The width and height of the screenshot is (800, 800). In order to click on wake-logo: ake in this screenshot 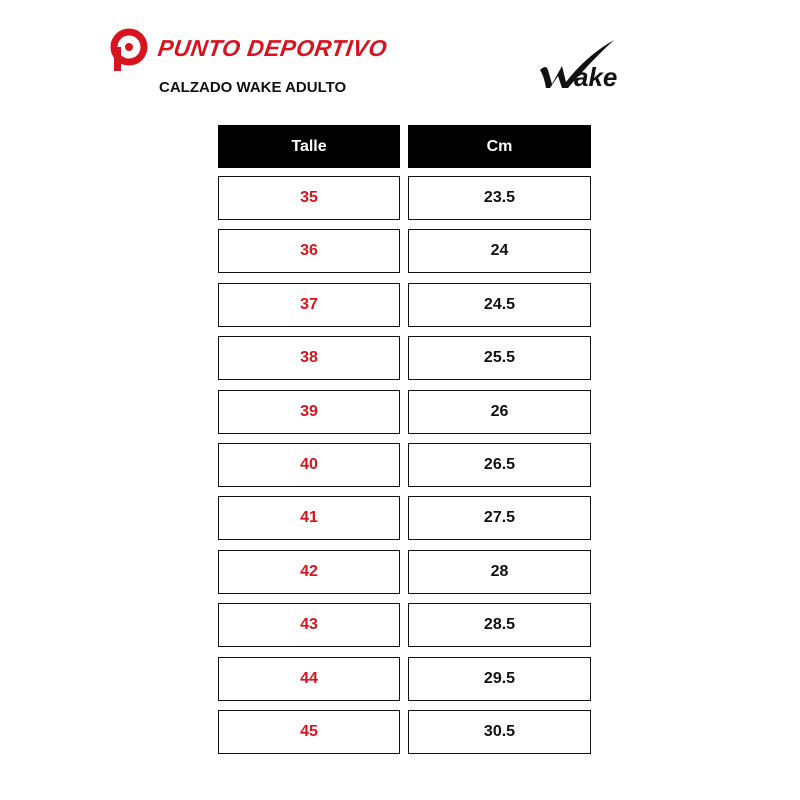, I will do `click(578, 66)`.